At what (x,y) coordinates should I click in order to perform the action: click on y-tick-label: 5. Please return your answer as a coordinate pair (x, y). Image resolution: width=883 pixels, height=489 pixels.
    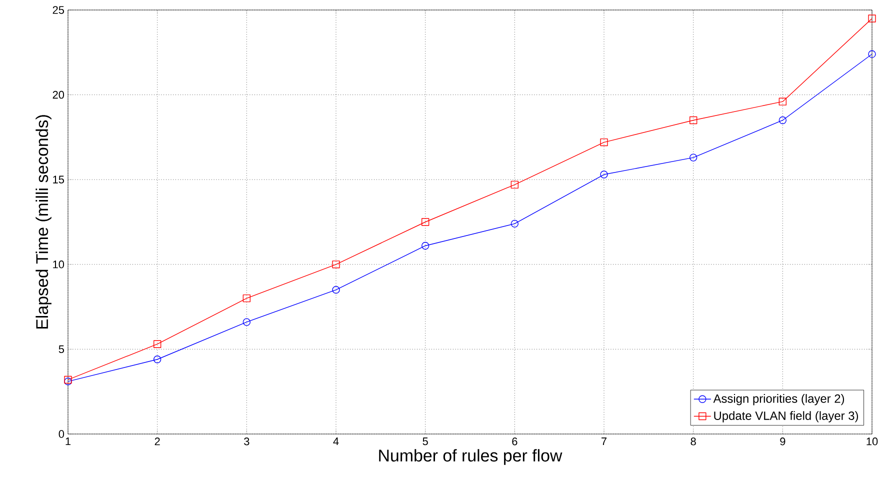
    Looking at the image, I should click on (61, 349).